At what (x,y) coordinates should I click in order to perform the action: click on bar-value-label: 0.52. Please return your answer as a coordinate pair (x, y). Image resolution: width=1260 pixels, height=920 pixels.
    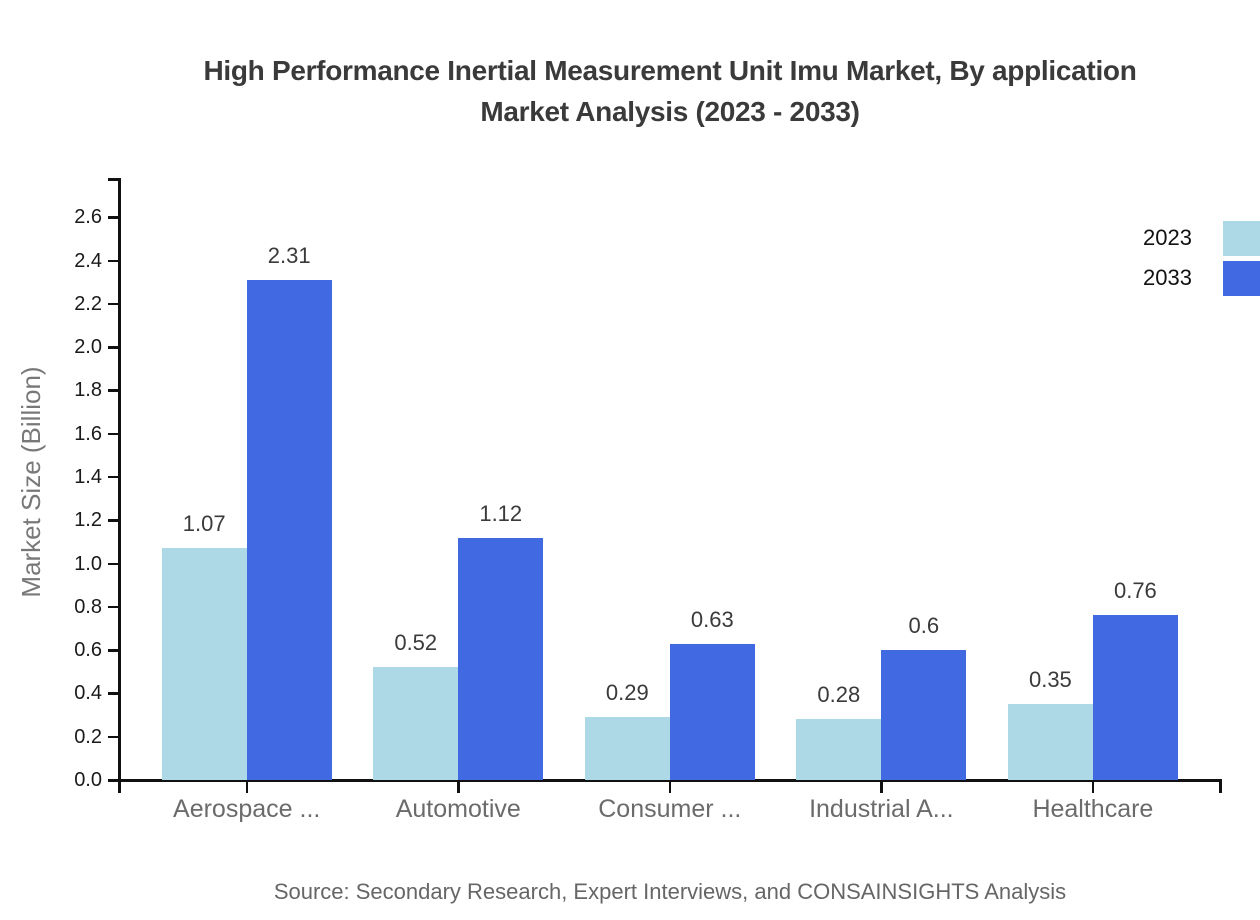
    Looking at the image, I should click on (416, 643).